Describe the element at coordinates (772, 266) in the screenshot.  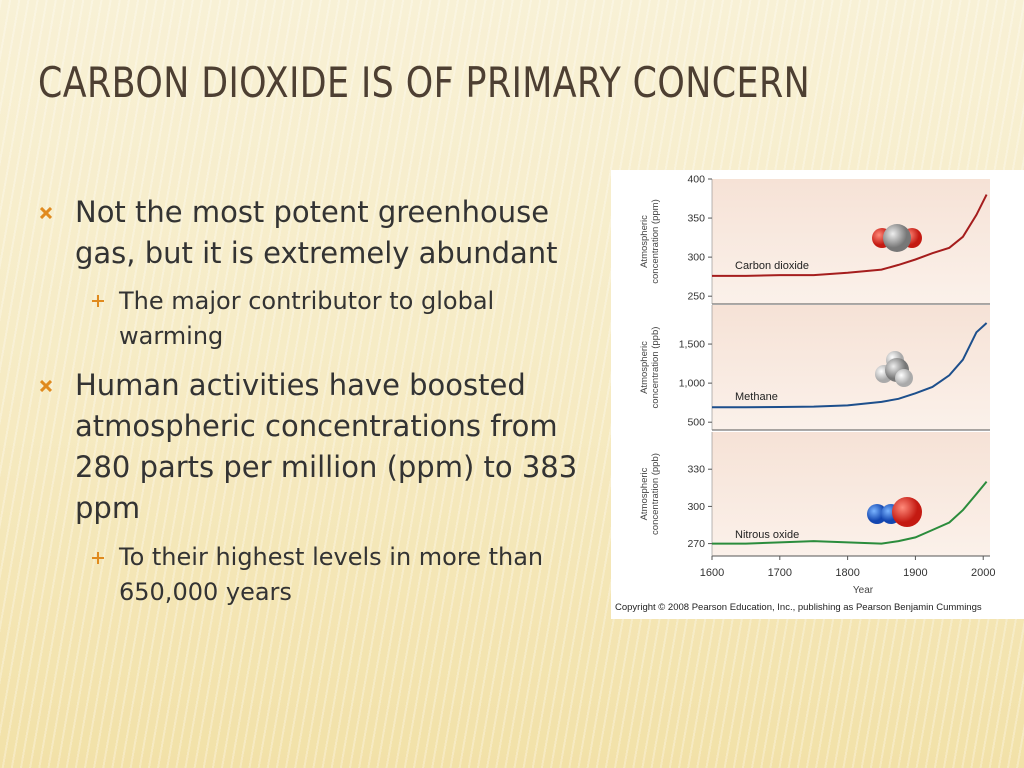
I see `line-label: Carbon dioxide` at that location.